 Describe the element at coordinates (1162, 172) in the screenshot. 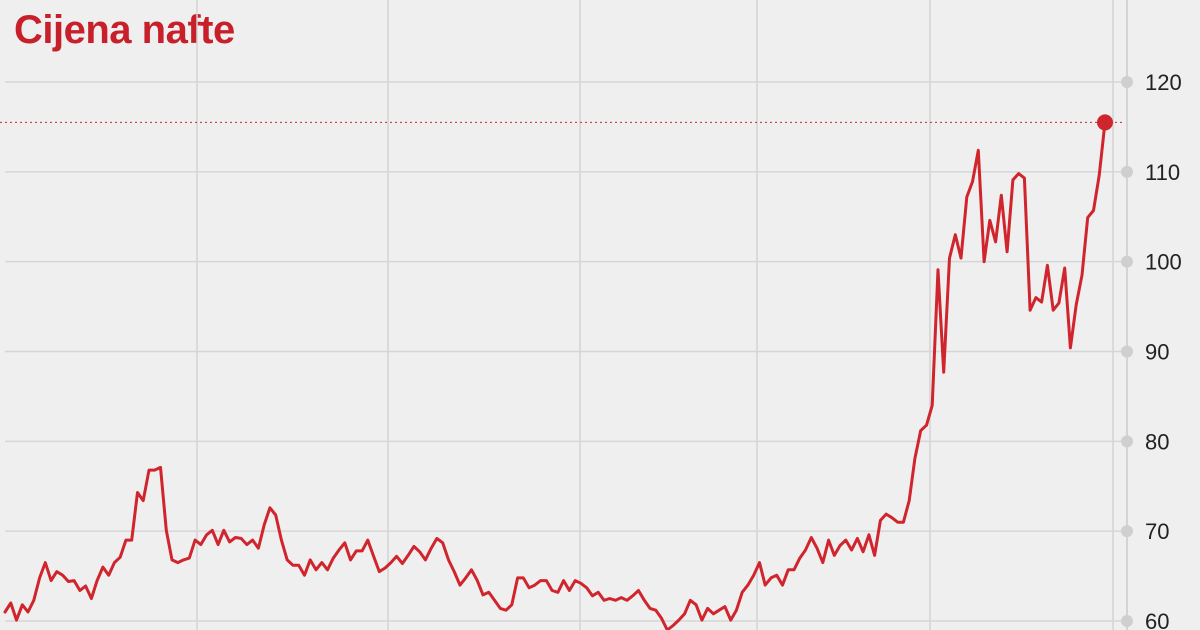

I see `y-tick-label: 110` at that location.